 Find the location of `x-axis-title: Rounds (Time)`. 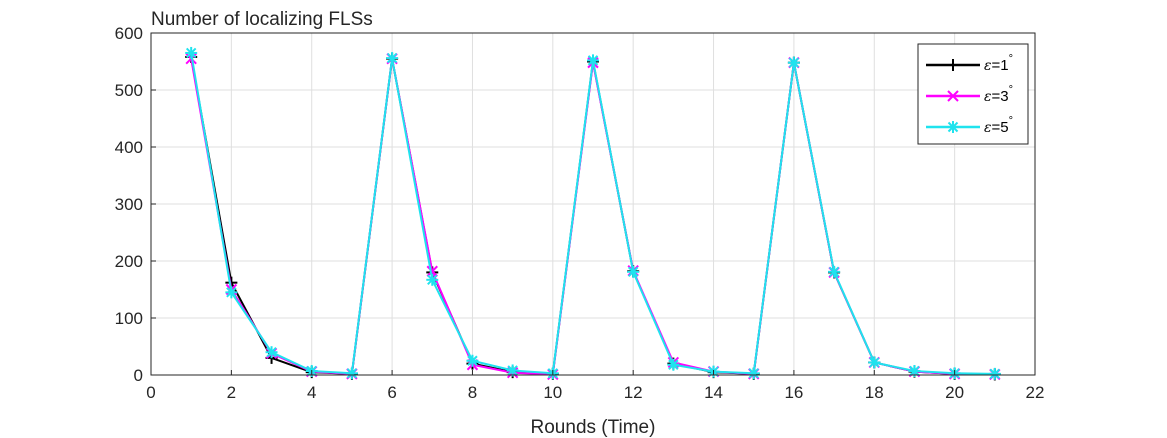

x-axis-title: Rounds (Time) is located at coordinates (593, 427).